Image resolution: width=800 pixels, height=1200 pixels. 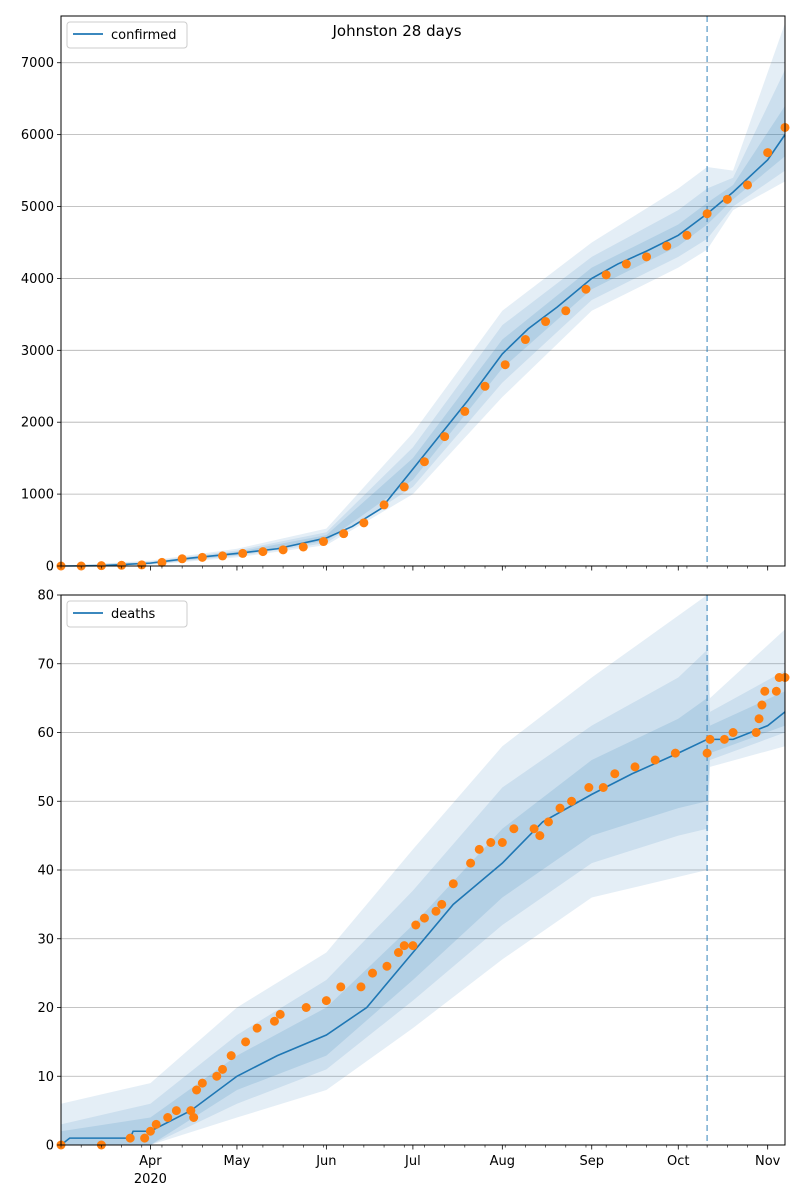 What do you see at coordinates (502, 1161) in the screenshot?
I see `x-tick-label: Aug` at bounding box center [502, 1161].